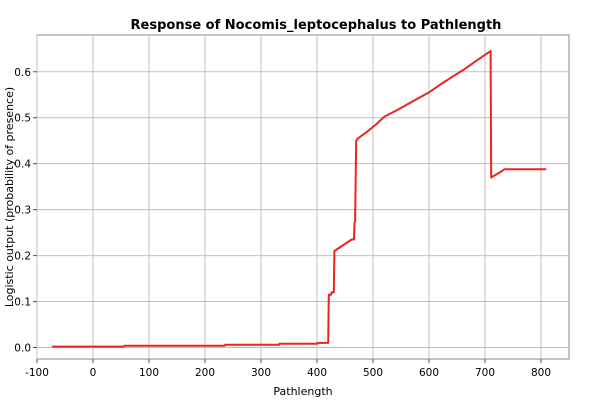 Image resolution: width=600 pixels, height=400 pixels. What do you see at coordinates (485, 373) in the screenshot?
I see `x-tick-label: 700` at bounding box center [485, 373].